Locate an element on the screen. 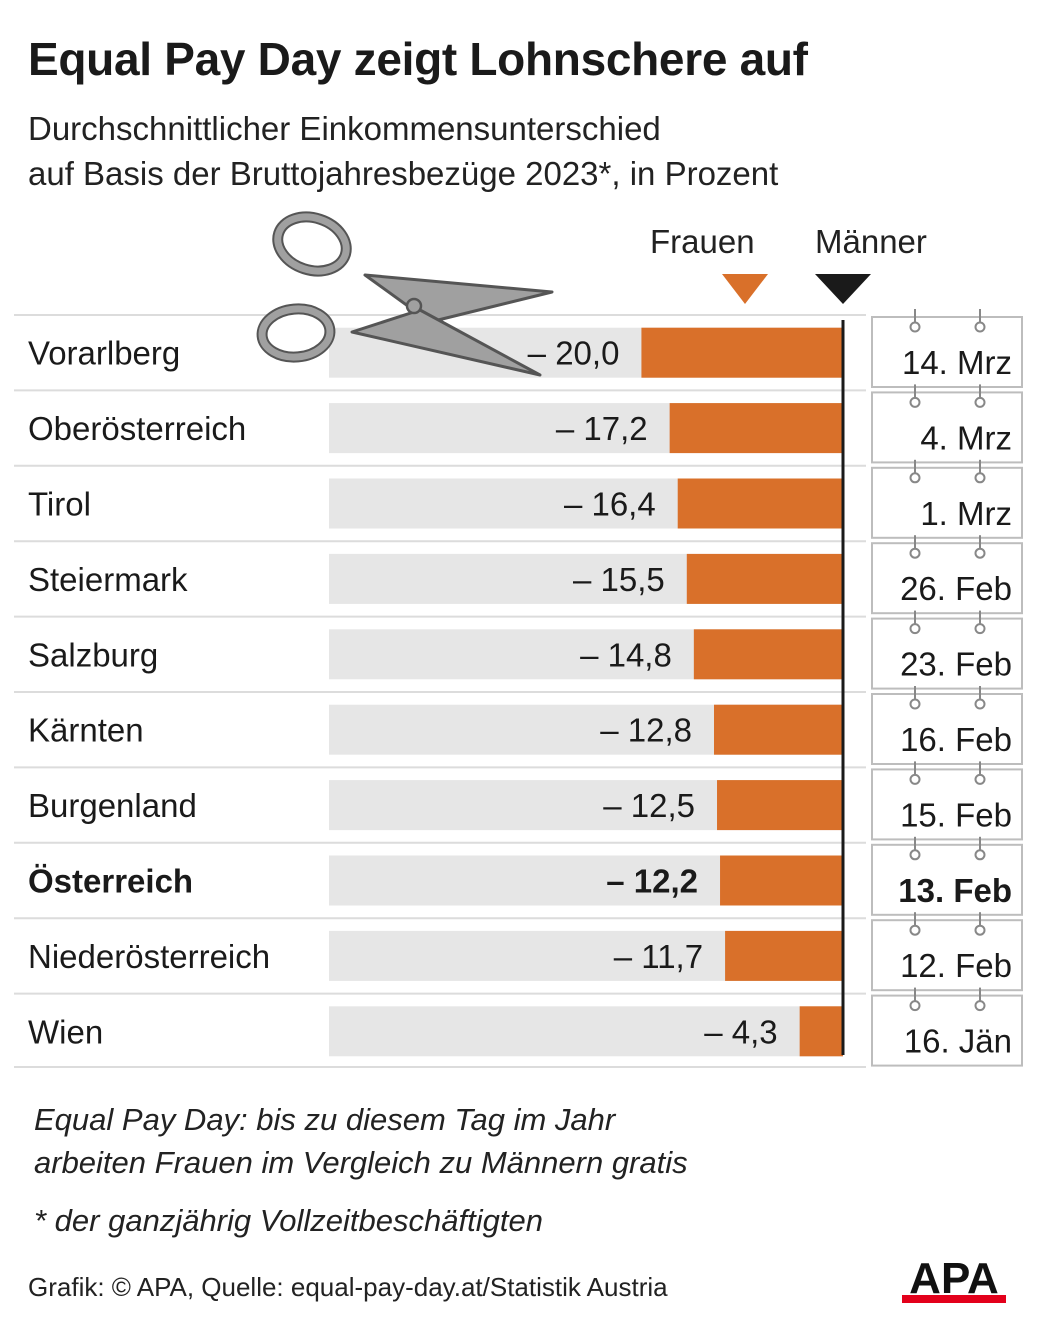 This screenshot has height=1323, width=1039. value-label: – 12,8 is located at coordinates (646, 730).